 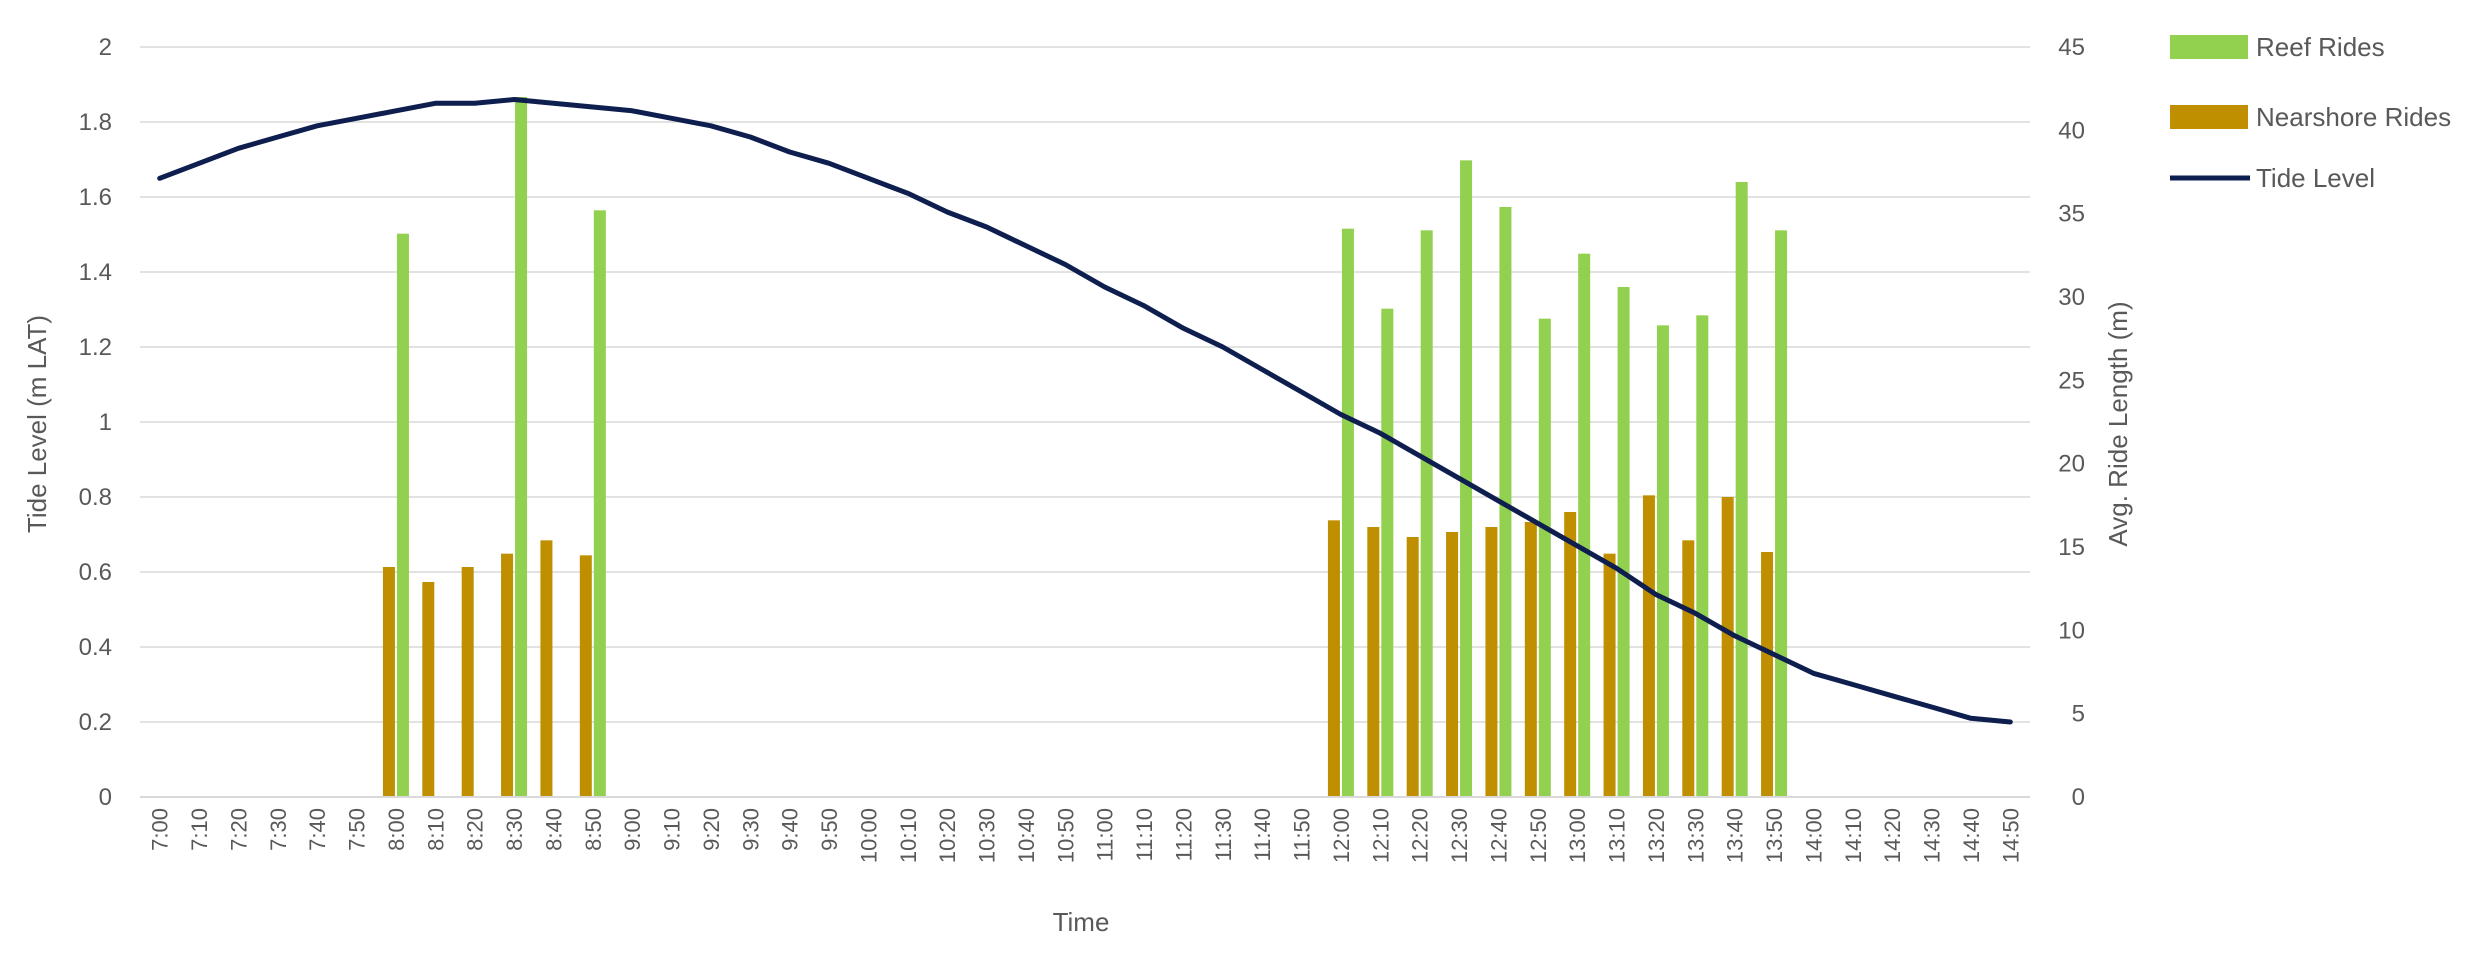 What do you see at coordinates (790, 829) in the screenshot?
I see `x-tick-label: 9:40` at bounding box center [790, 829].